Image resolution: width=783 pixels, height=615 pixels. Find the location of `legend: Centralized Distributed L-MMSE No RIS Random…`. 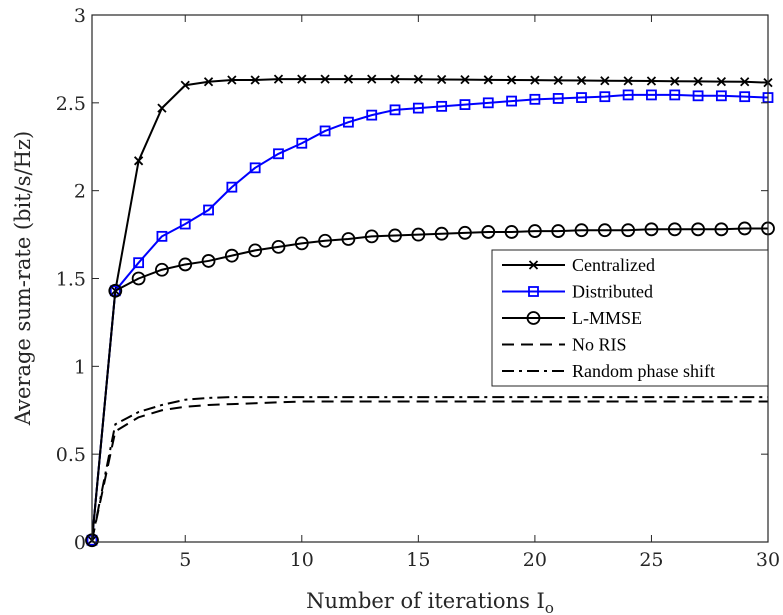

legend: Centralized Distributed L-MMSE No RIS Random… is located at coordinates (630, 318).